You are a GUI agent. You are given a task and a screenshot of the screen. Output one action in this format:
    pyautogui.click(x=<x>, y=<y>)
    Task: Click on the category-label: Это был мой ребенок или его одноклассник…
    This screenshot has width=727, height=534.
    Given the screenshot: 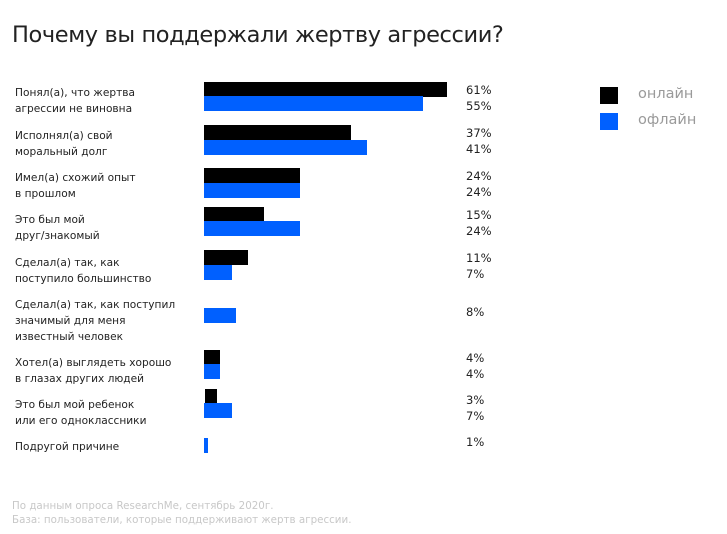 What is the action you would take?
    pyautogui.click(x=81, y=413)
    